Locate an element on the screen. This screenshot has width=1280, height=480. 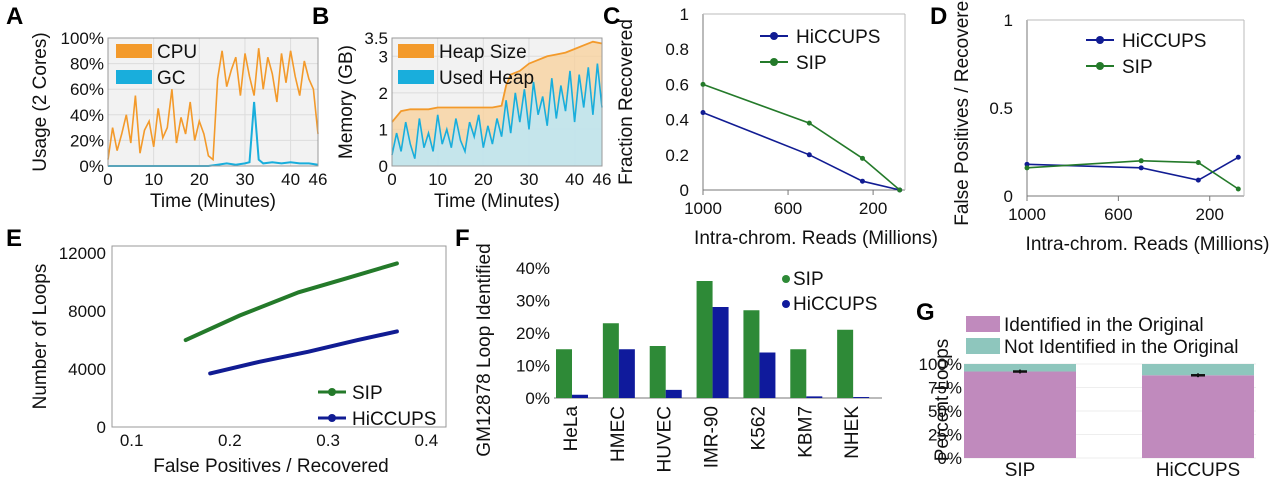
legend-swatch-used-heap is located at coordinates (416, 77).